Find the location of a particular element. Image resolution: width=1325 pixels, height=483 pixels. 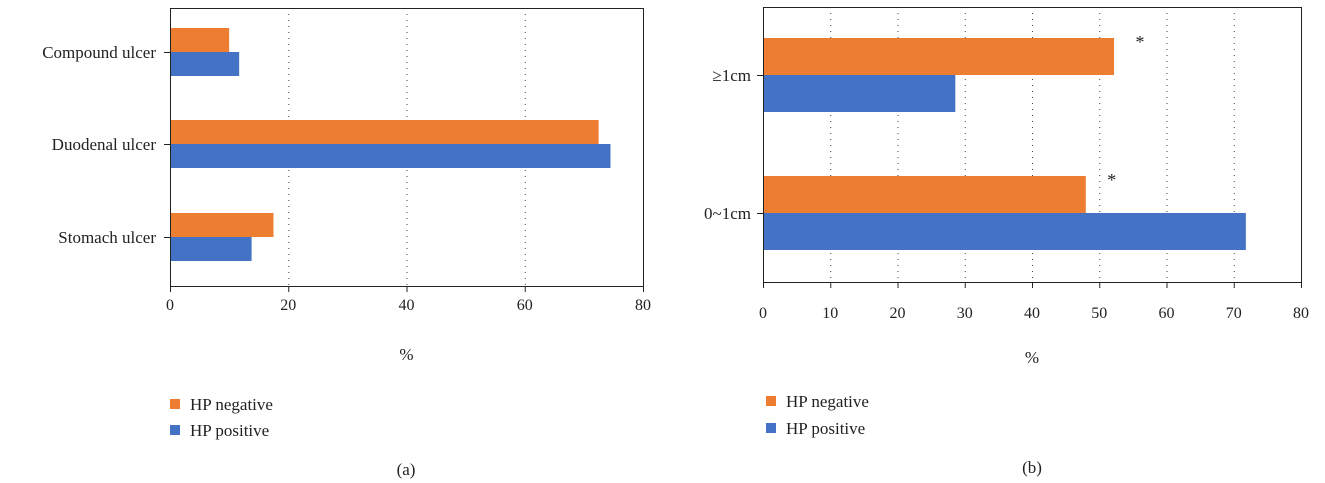

category-label: Duodenal ulcer is located at coordinates (104, 144).